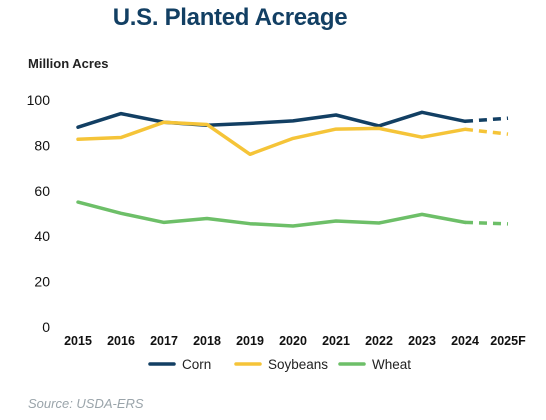 This screenshot has width=546, height=420. Describe the element at coordinates (508, 341) in the screenshot. I see `x-tick-label: 2025F` at that location.